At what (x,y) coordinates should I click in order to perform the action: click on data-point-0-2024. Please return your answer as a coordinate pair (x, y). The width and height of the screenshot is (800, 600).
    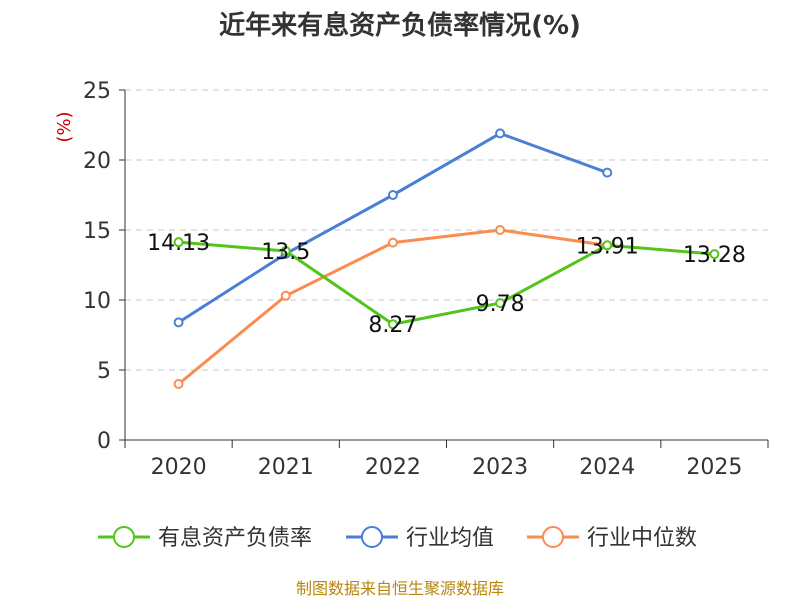
    Looking at the image, I should click on (607, 245).